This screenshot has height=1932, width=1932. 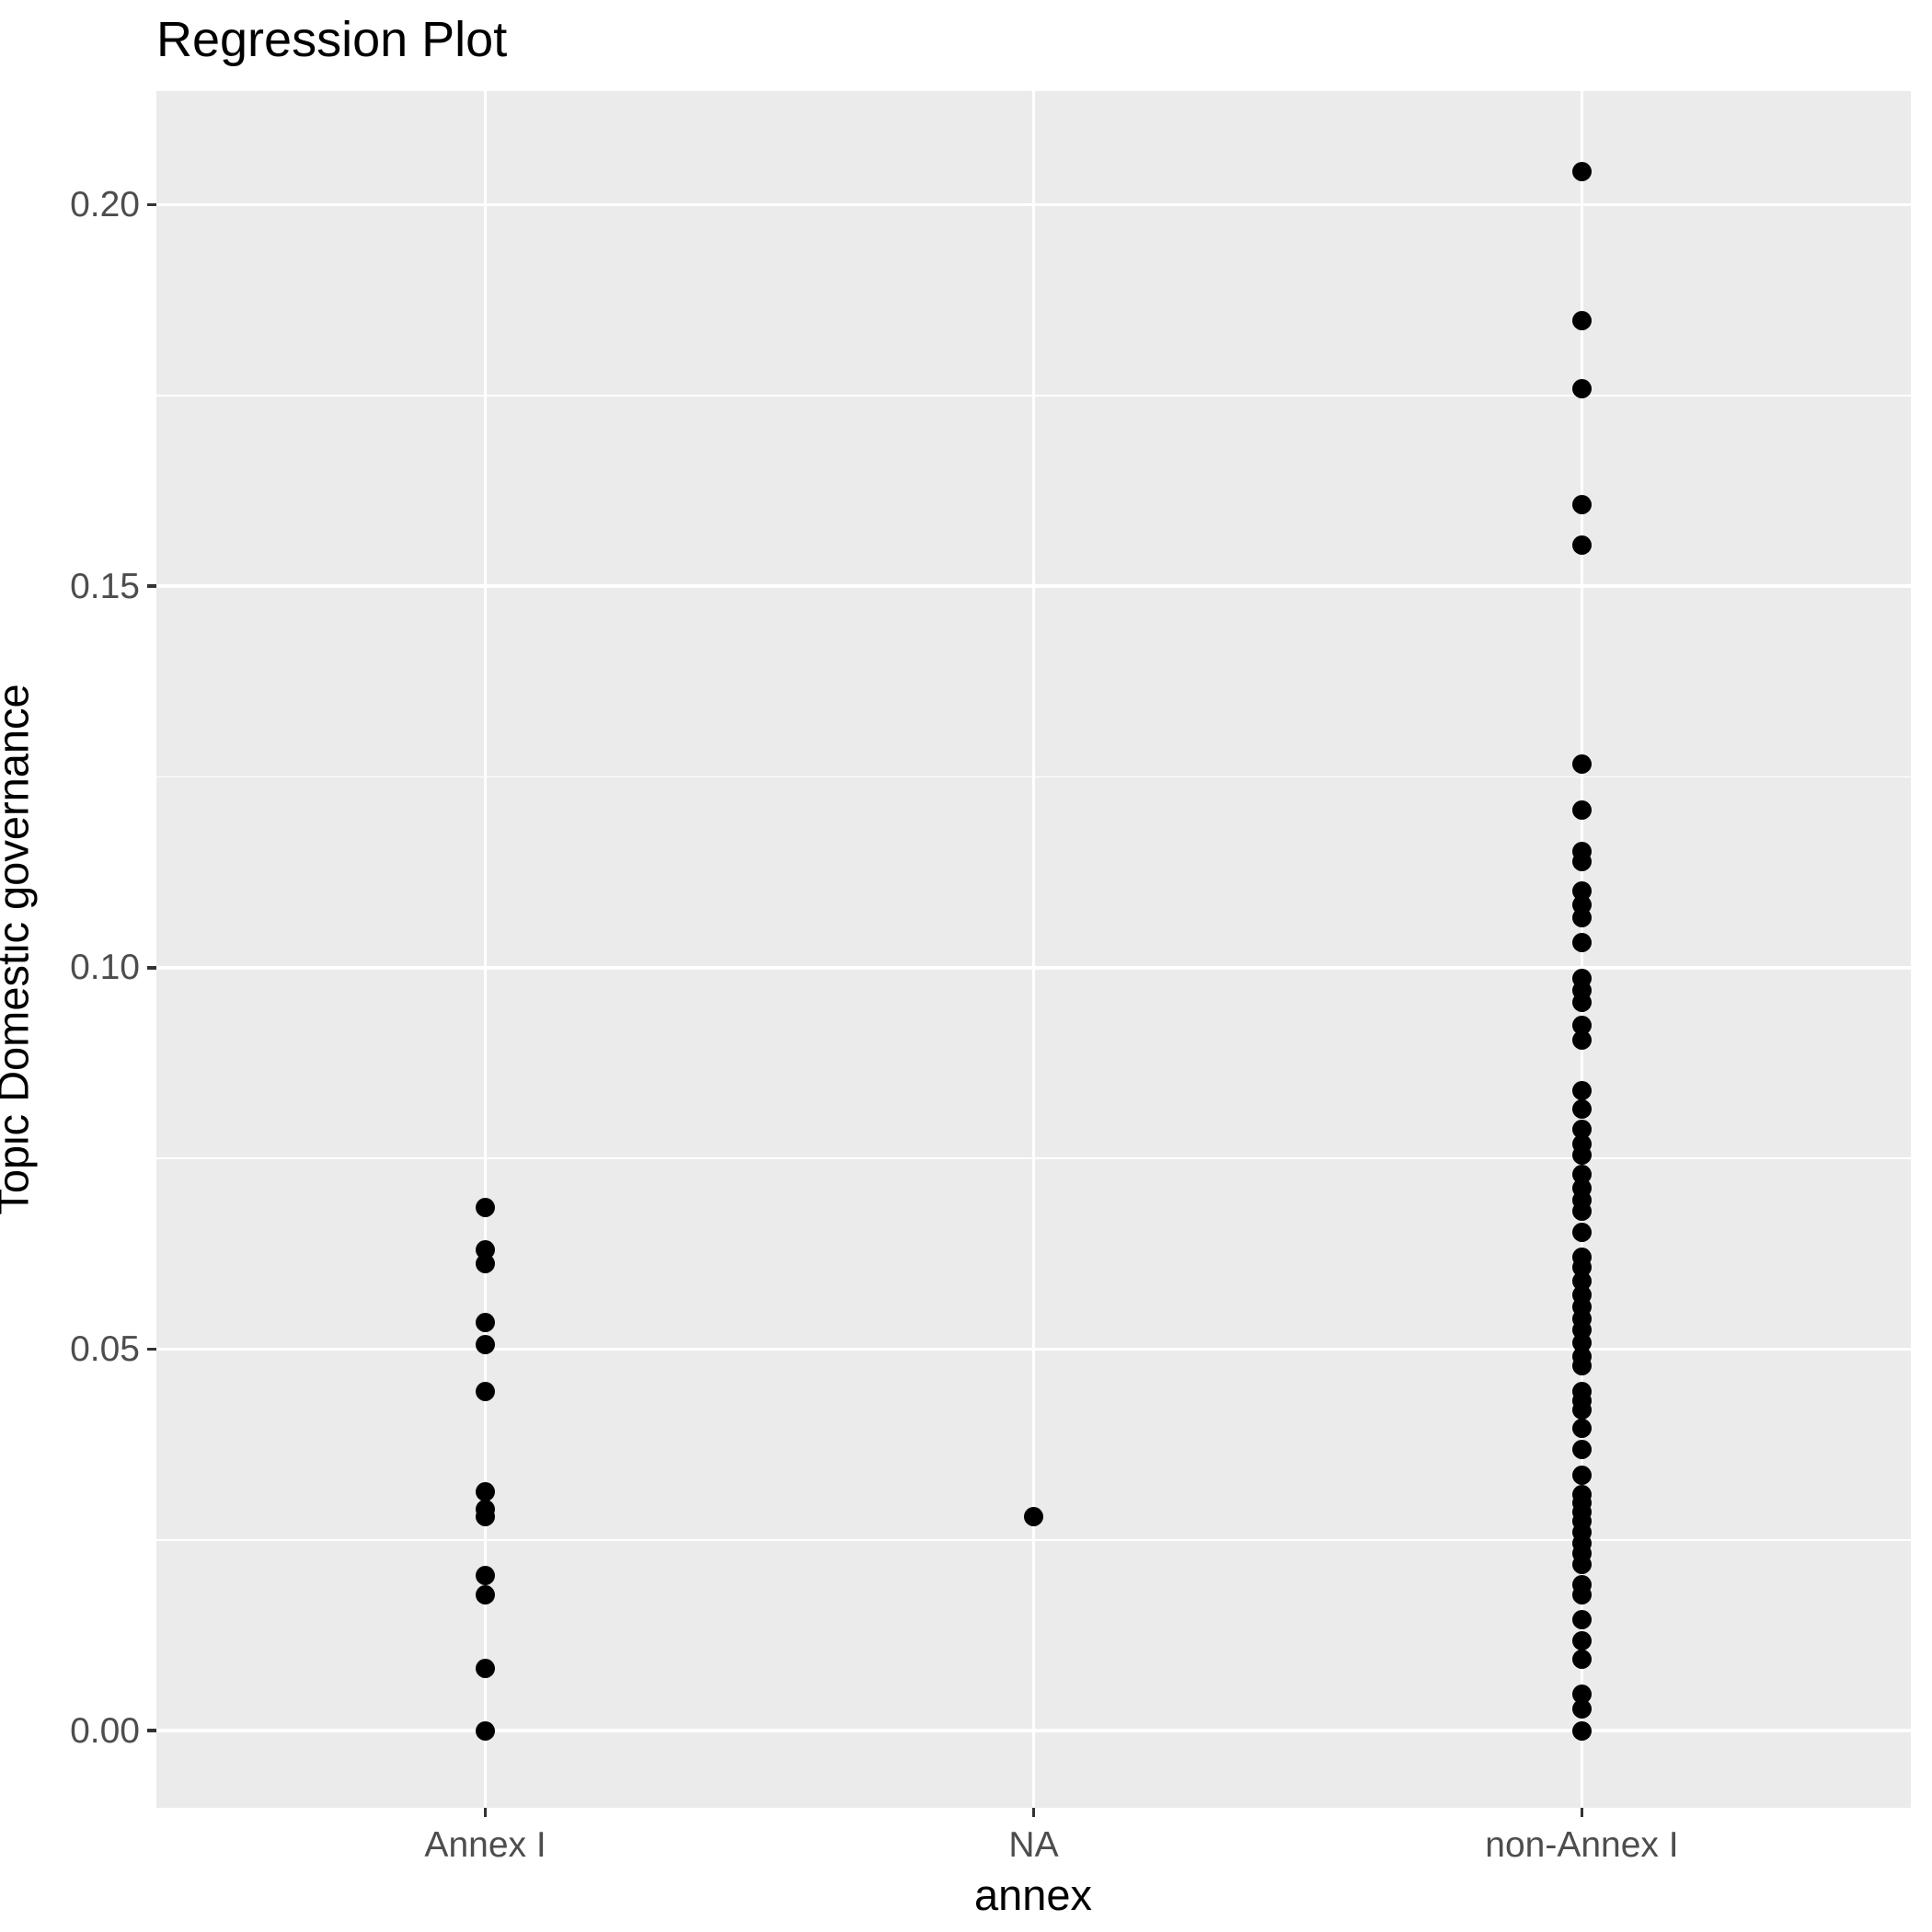 What do you see at coordinates (485, 1845) in the screenshot?
I see `x-tick-label: Annex I` at bounding box center [485, 1845].